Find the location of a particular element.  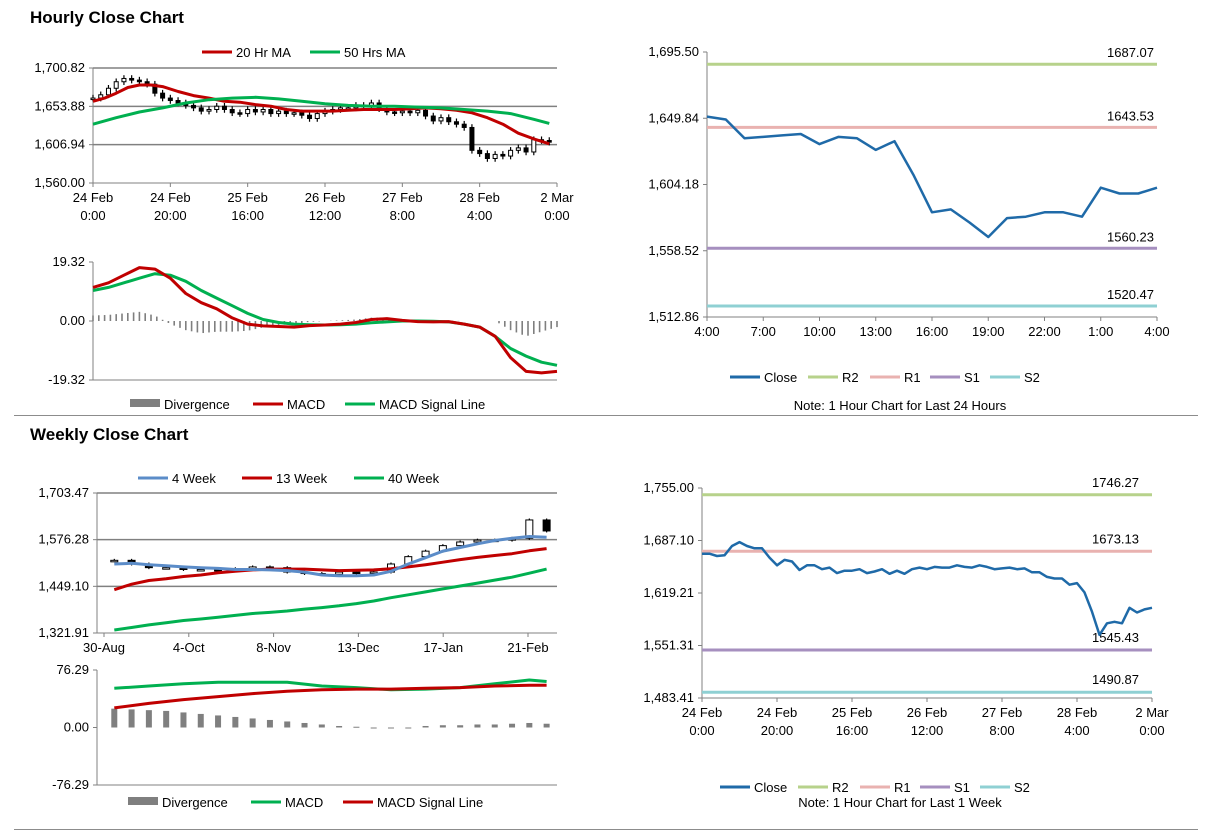

weekly-1w-x-tick-label: 12:00 is located at coordinates (927, 730).